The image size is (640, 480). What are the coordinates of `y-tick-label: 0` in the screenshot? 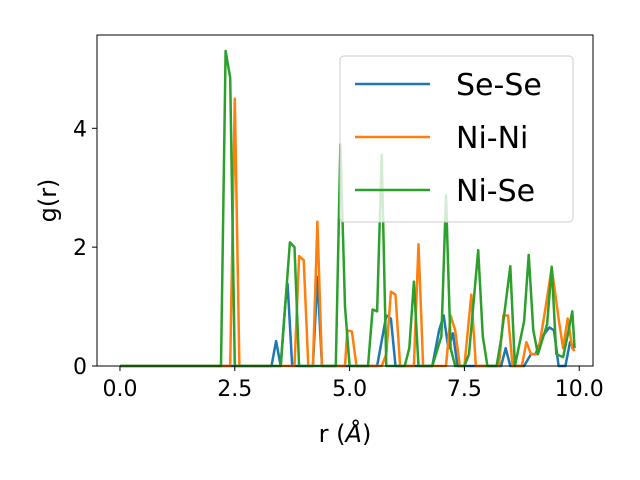 It's located at (80, 367).